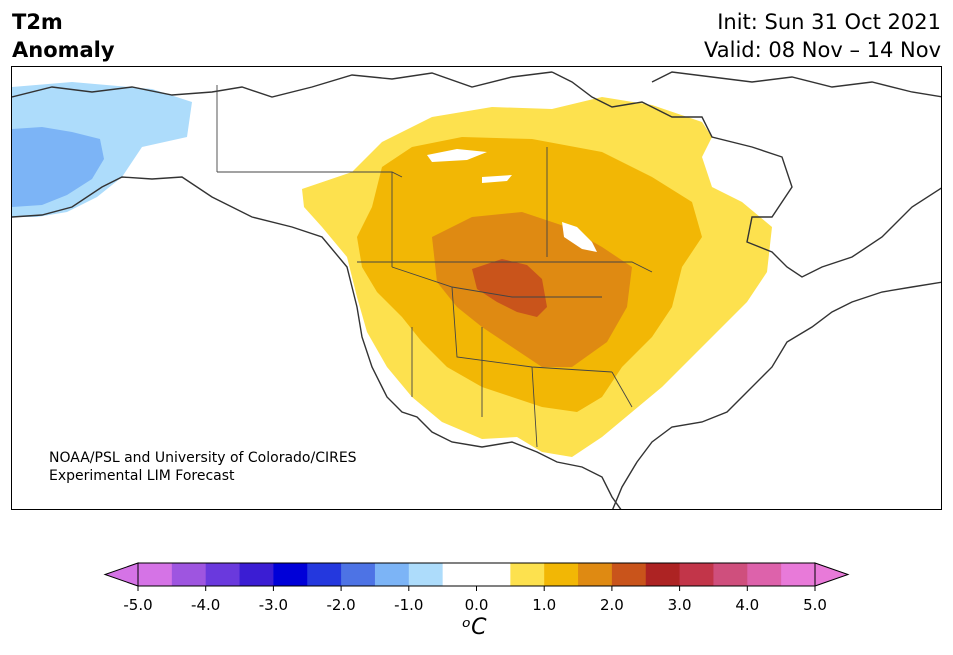  What do you see at coordinates (340, 605) in the screenshot?
I see `colorbar-tick-label: -2.0` at bounding box center [340, 605].